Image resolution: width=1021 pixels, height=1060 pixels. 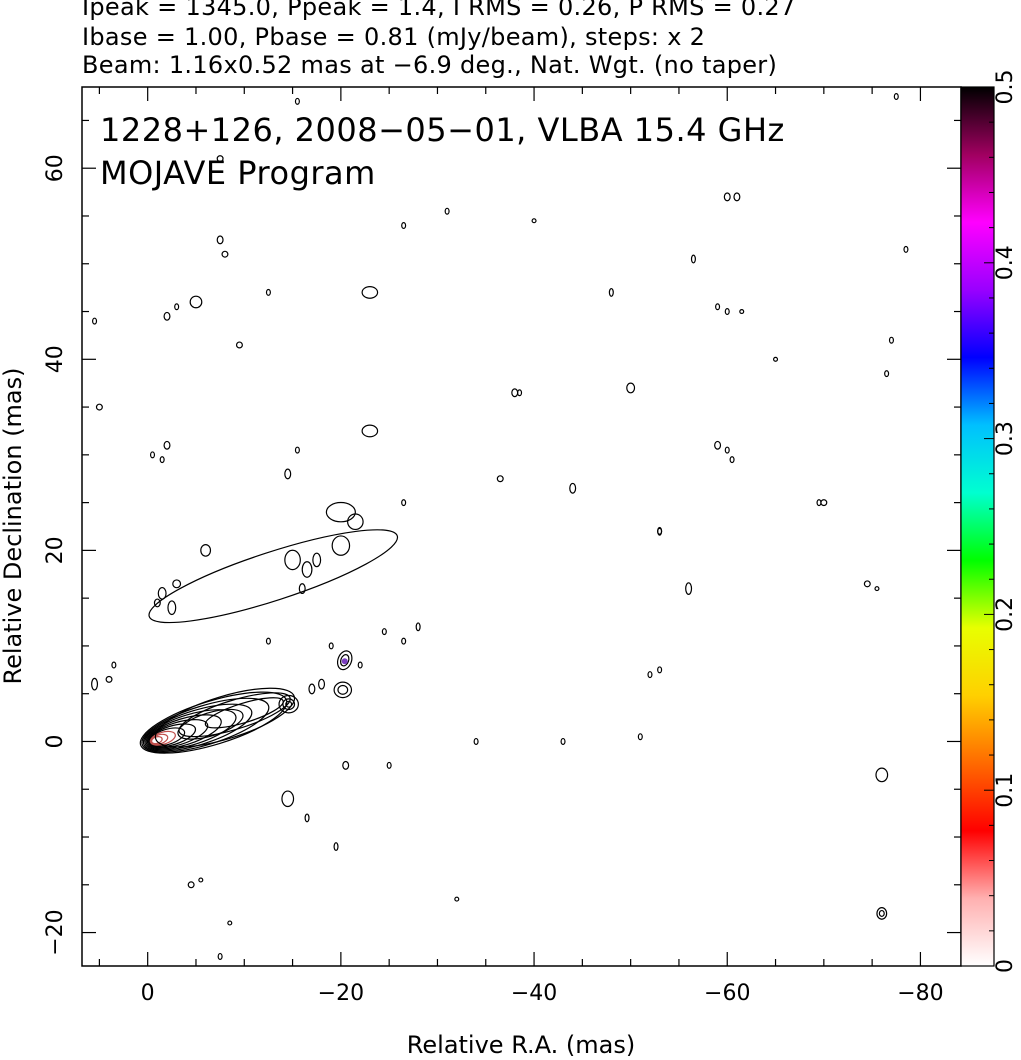 I want to click on x-axis-title: Relative R.A. (mas), so click(x=521, y=1045).